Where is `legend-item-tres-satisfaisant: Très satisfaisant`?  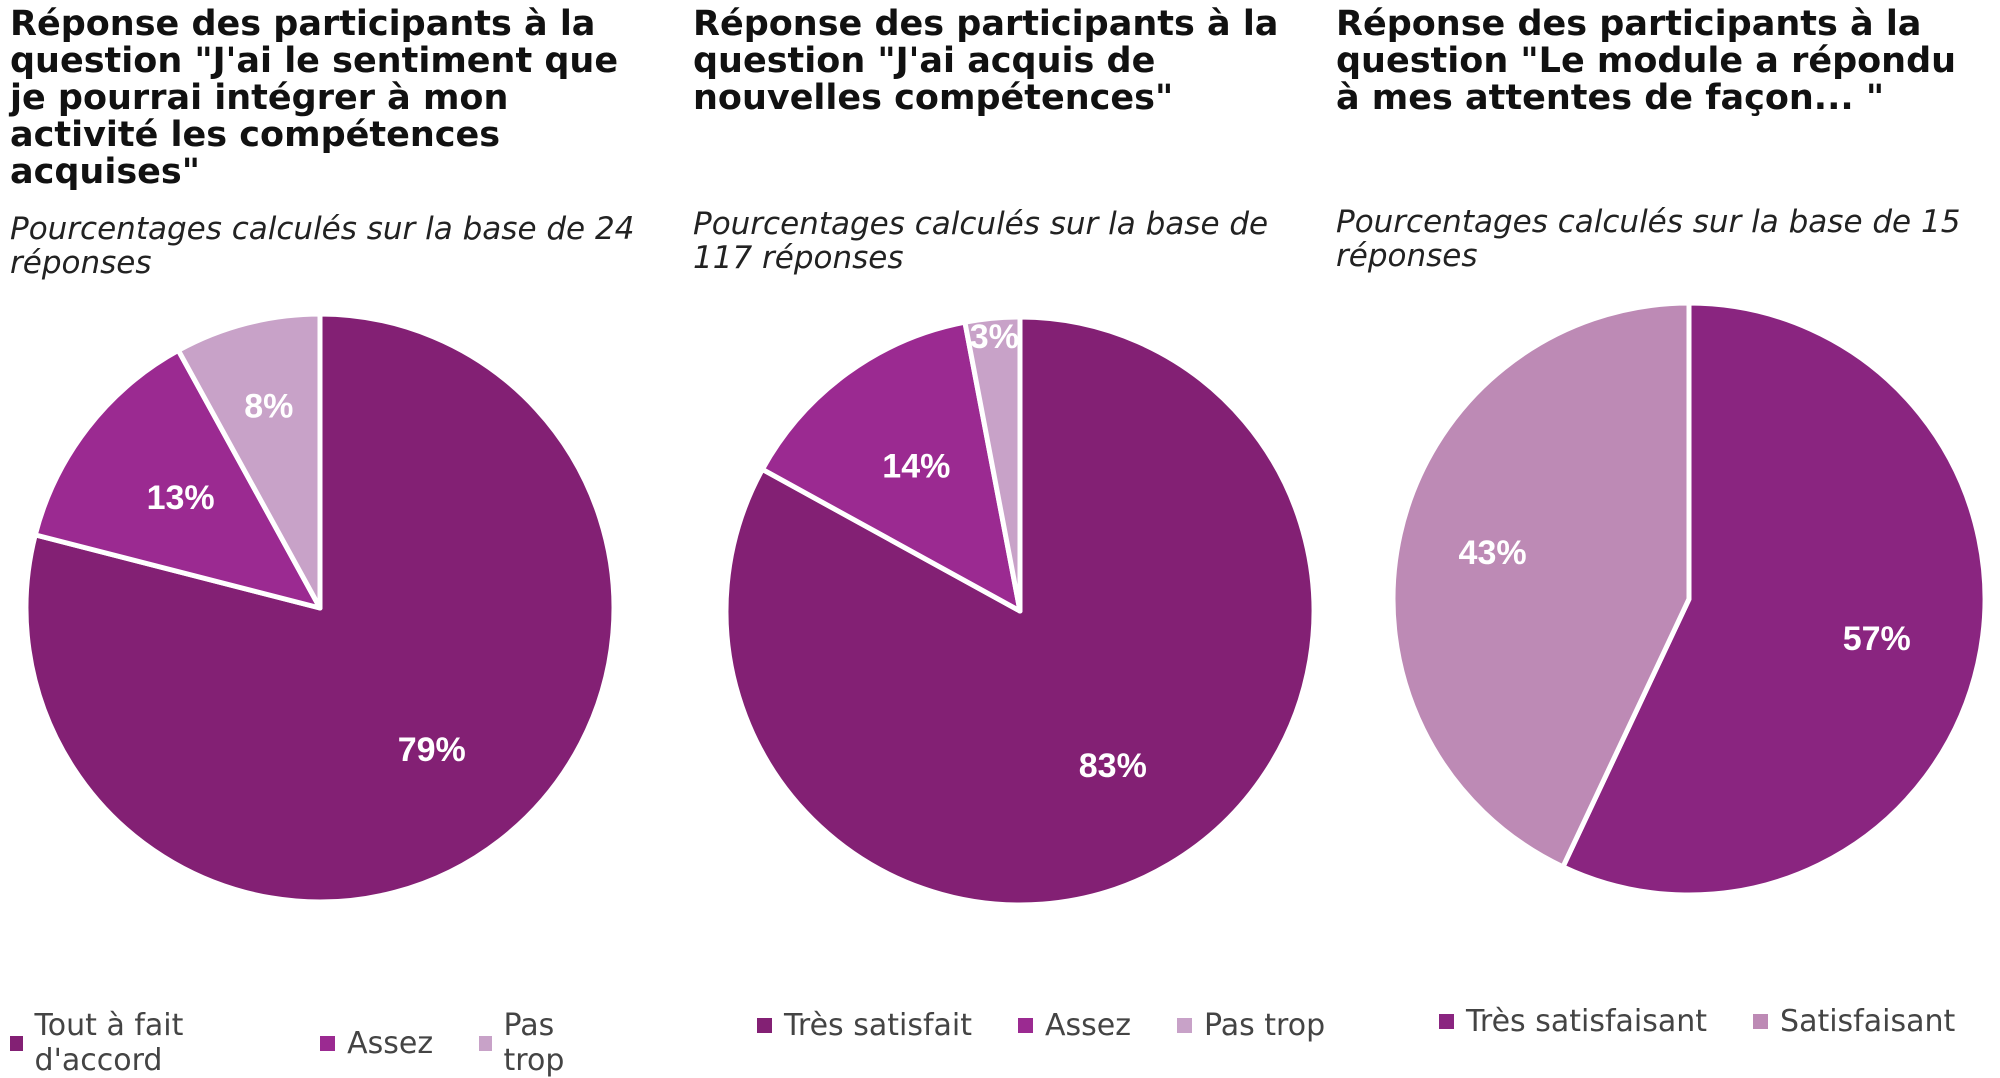
legend-item-tres-satisfaisant: Très satisfaisant is located at coordinates (1573, 1021).